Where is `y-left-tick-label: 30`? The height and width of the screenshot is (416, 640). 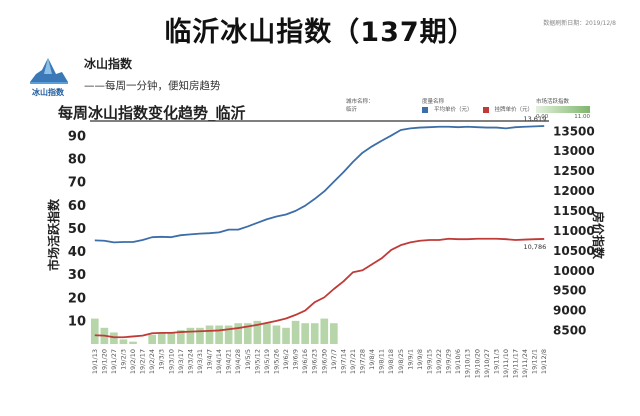 y-left-tick-label: 30 is located at coordinates (77, 275).